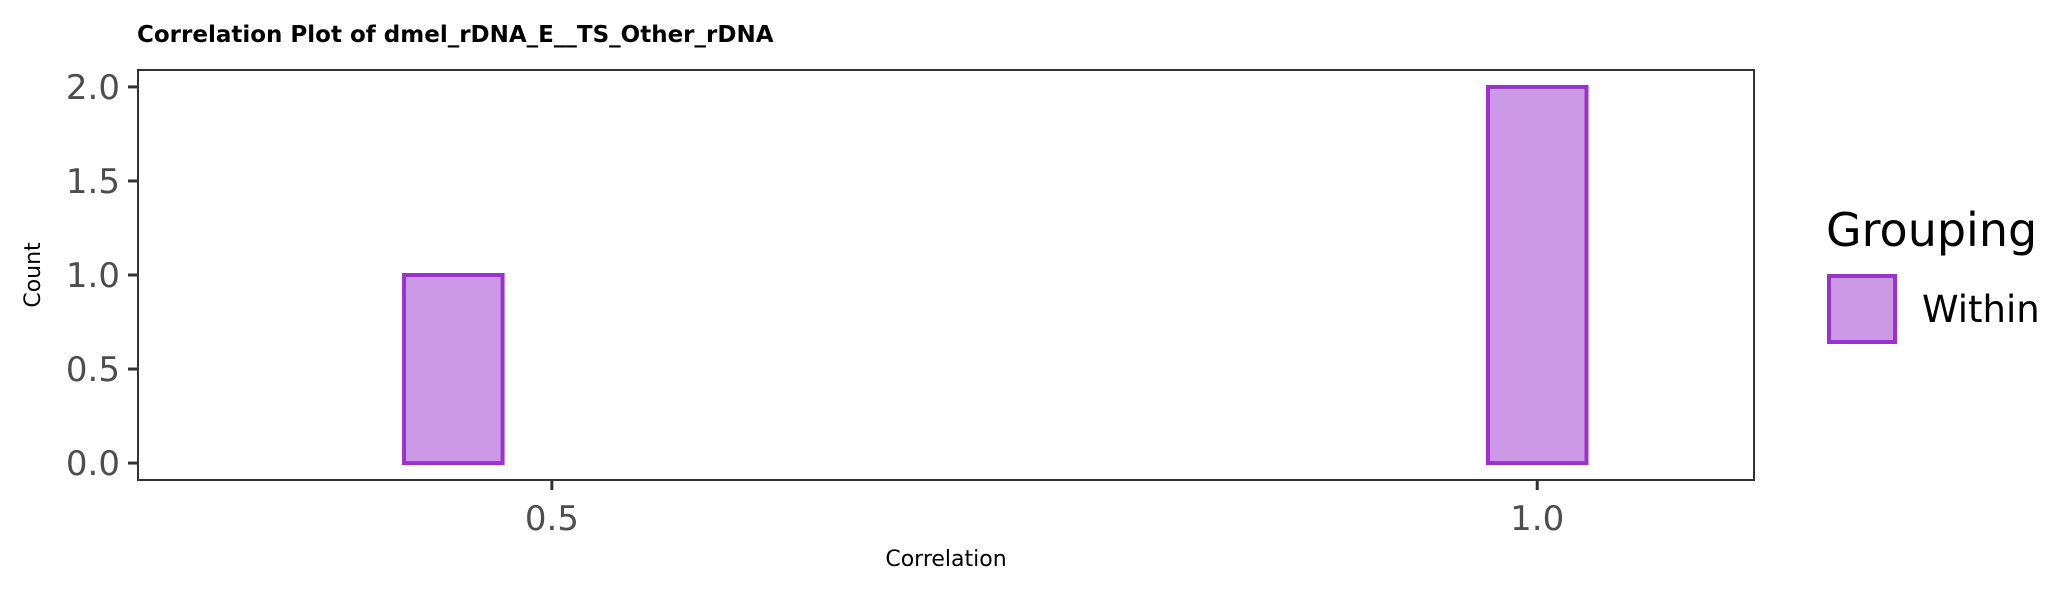 The height and width of the screenshot is (590, 2066). What do you see at coordinates (1933, 273) in the screenshot?
I see `legend: Grouping Within` at bounding box center [1933, 273].